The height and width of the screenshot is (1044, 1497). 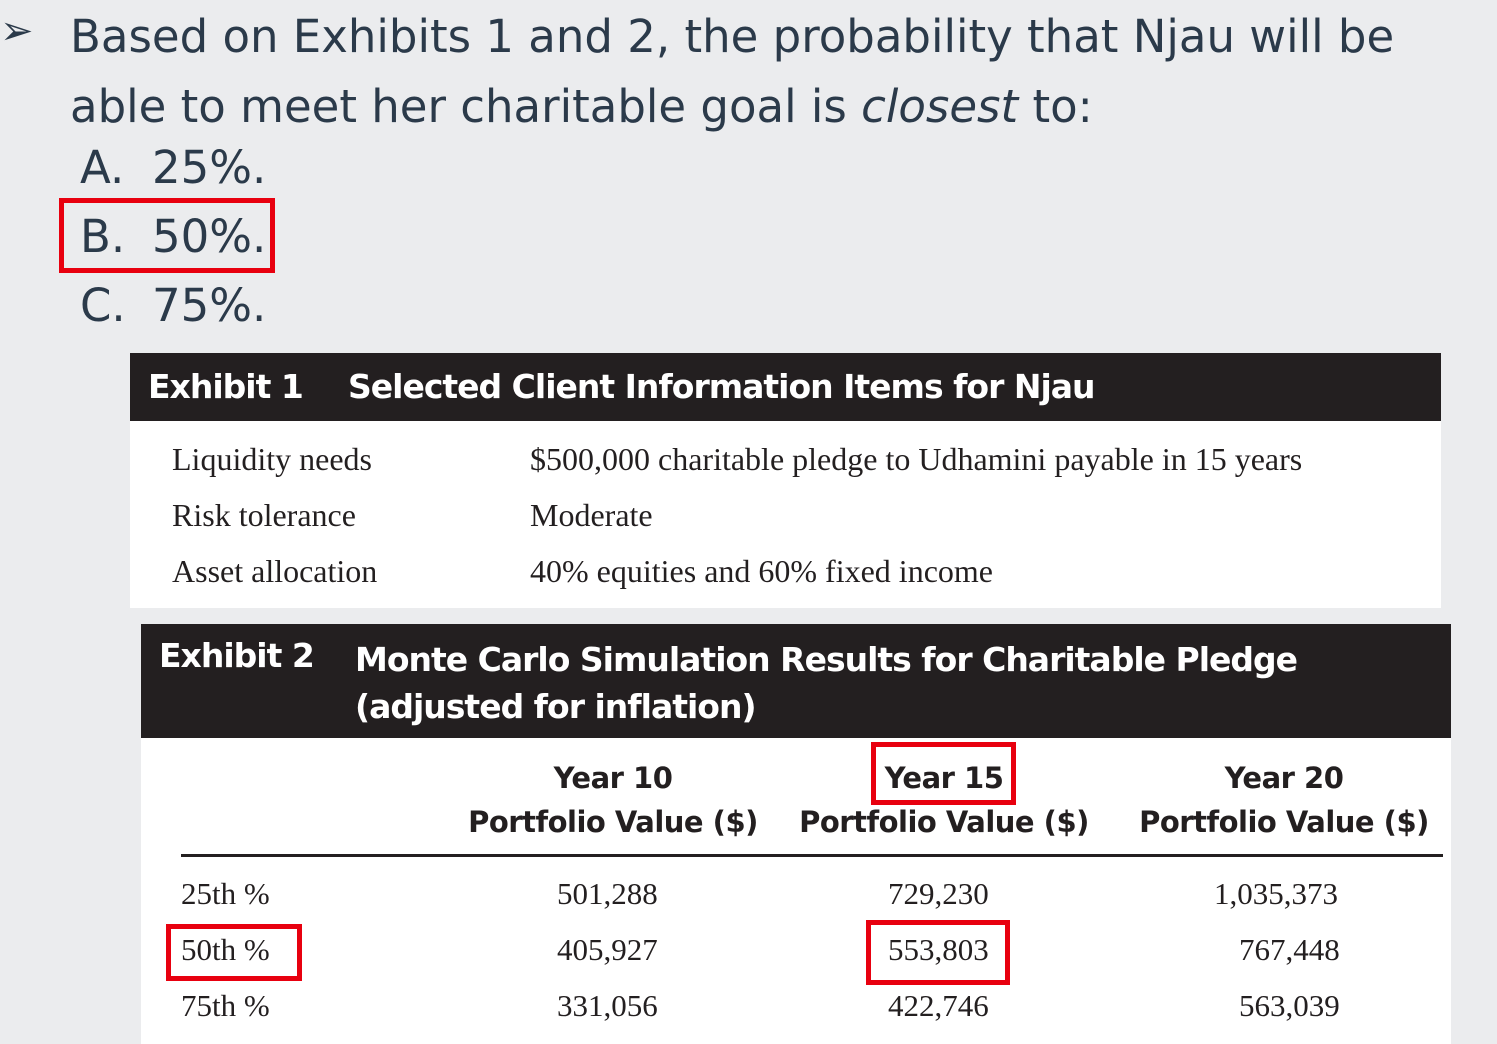 What do you see at coordinates (607, 1005) in the screenshot?
I see `table-cell: 331,056` at bounding box center [607, 1005].